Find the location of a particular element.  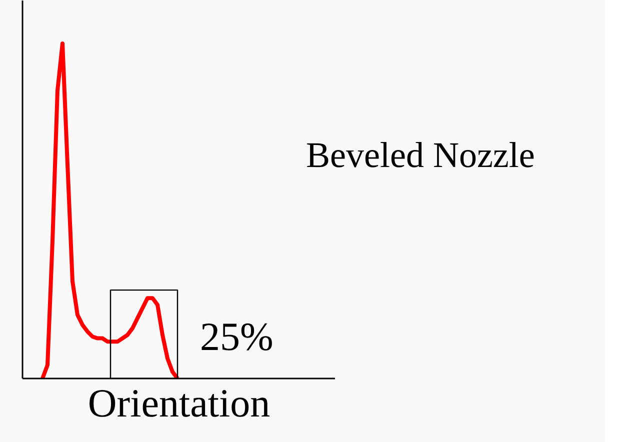

x-axis-title: Orientation is located at coordinates (179, 403).